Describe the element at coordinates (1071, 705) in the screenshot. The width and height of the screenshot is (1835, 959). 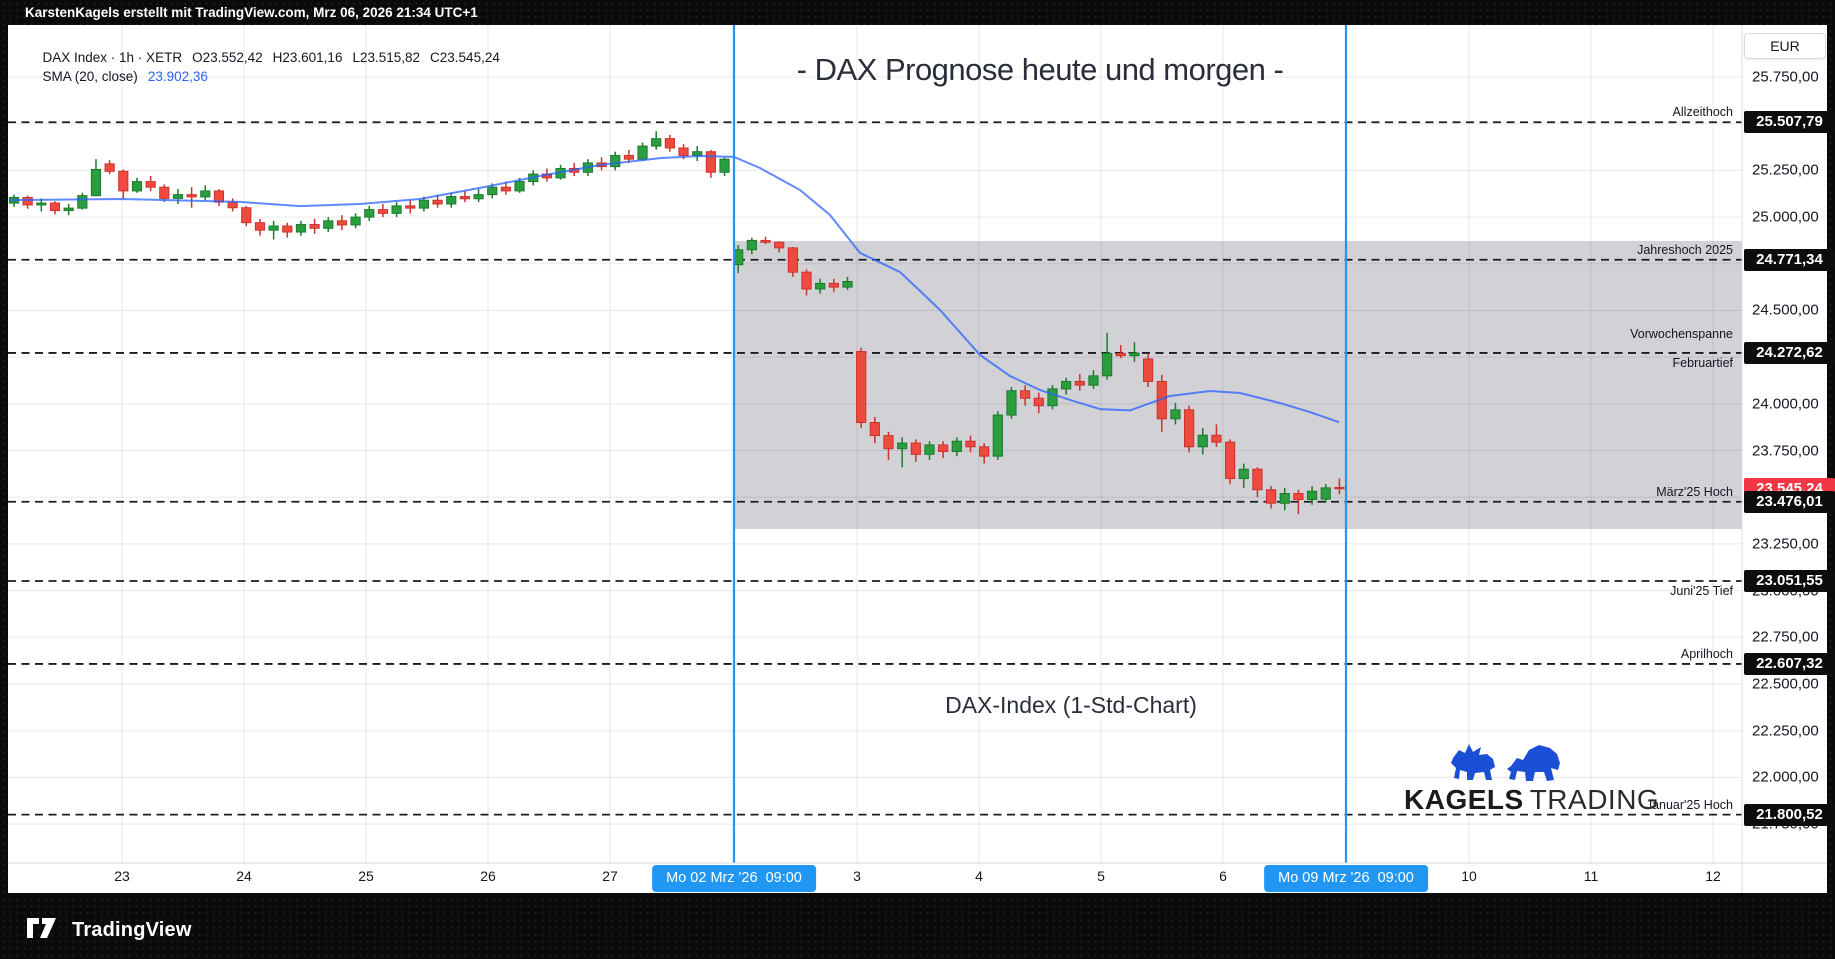
I see `chart-subtitle-note: DAX-Index (1-Std-Chart)` at that location.